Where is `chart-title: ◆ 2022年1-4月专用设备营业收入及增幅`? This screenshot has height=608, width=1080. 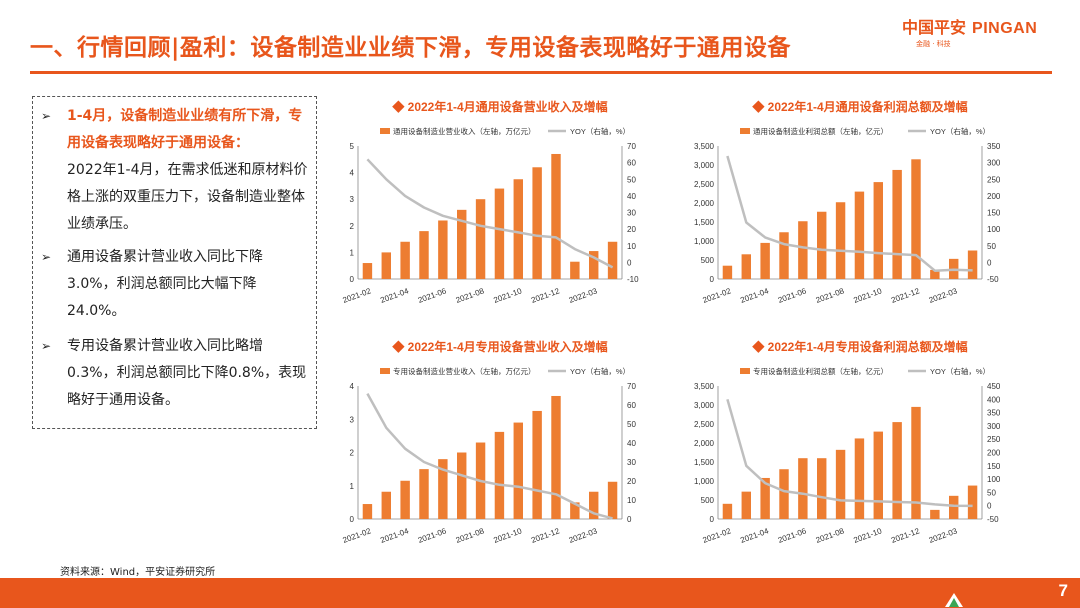 chart-title: ◆ 2022年1-4月专用设备营业收入及增幅 is located at coordinates (499, 346).